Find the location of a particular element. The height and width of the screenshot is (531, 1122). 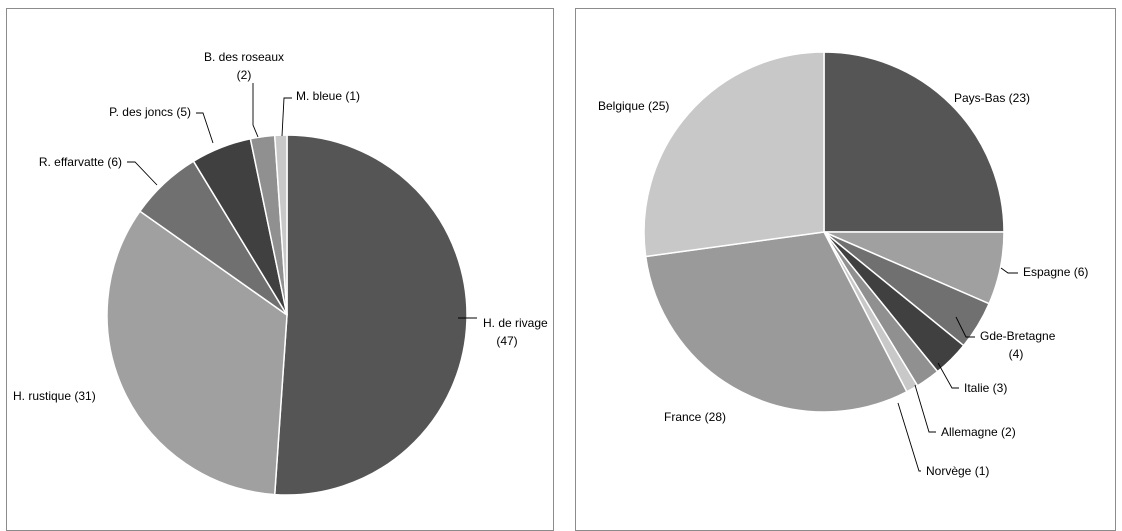

data-label-m-bleue: M. bleue (1) is located at coordinates (328, 96).